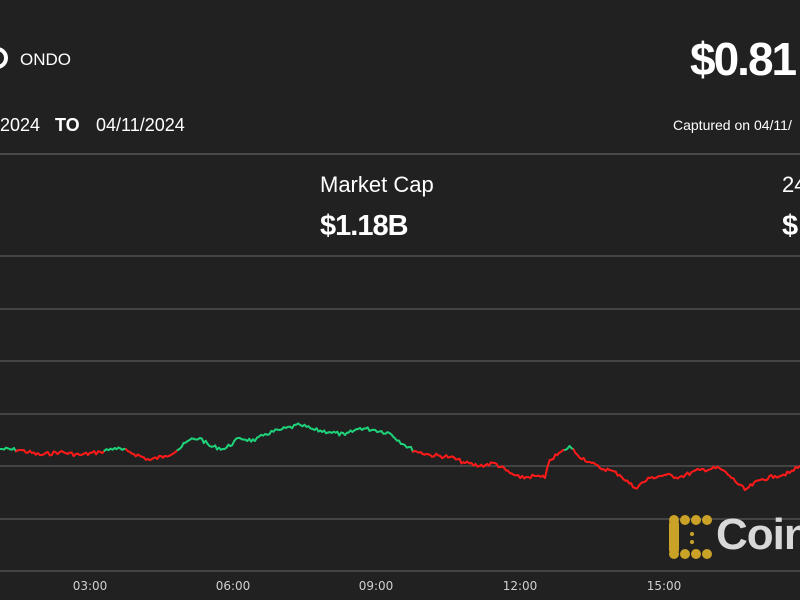  Describe the element at coordinates (664, 586) in the screenshot. I see `x-tick-label: 15:00` at that location.